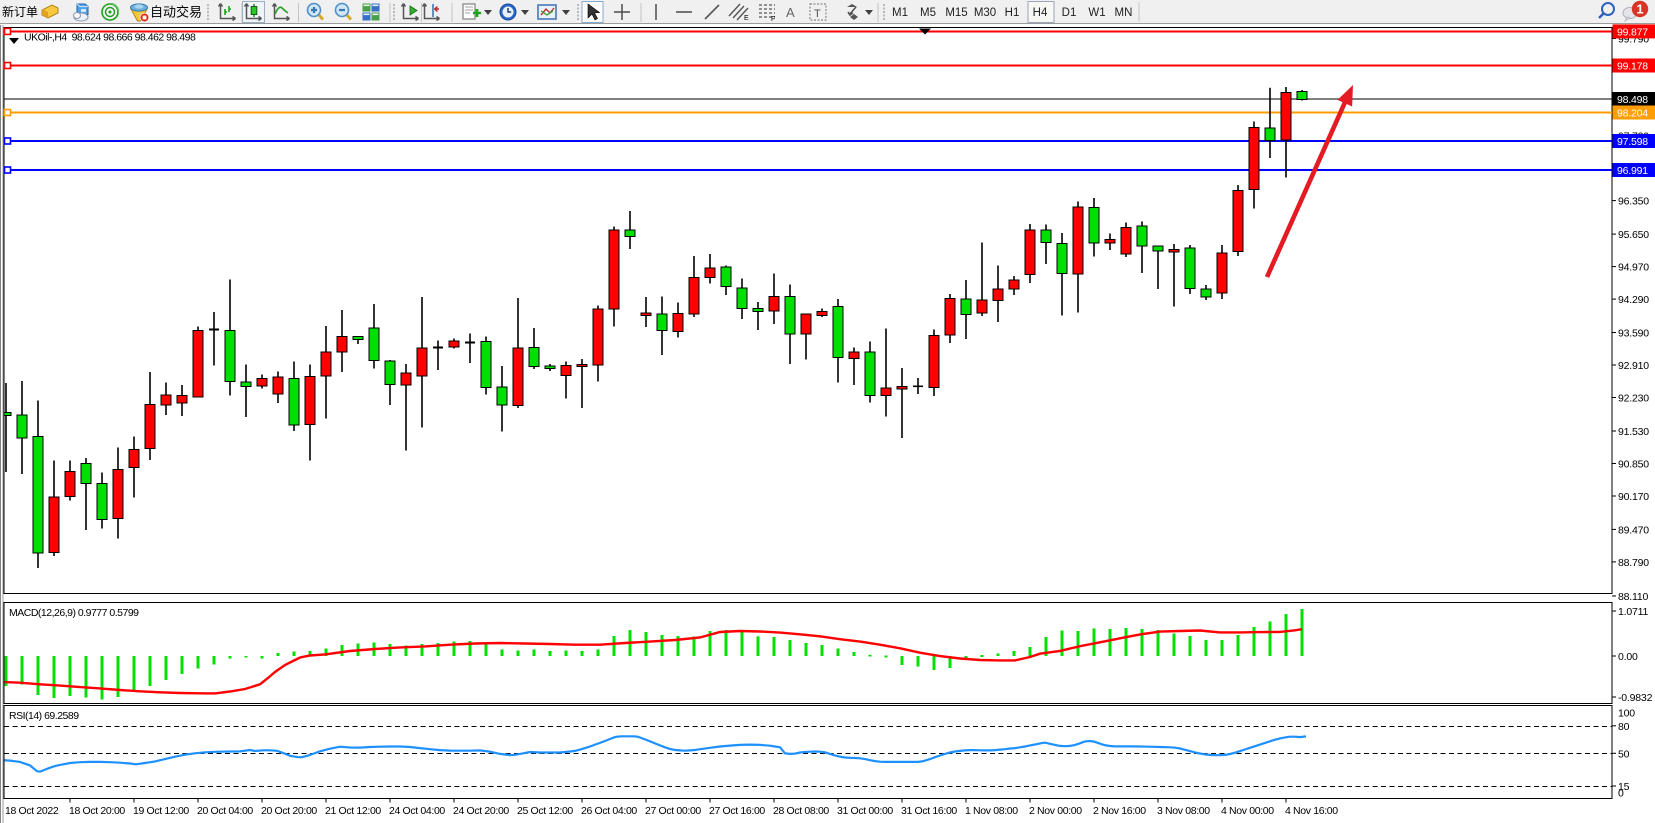  Describe the element at coordinates (1124, 13) in the screenshot. I see `svg-text: MN` at that location.